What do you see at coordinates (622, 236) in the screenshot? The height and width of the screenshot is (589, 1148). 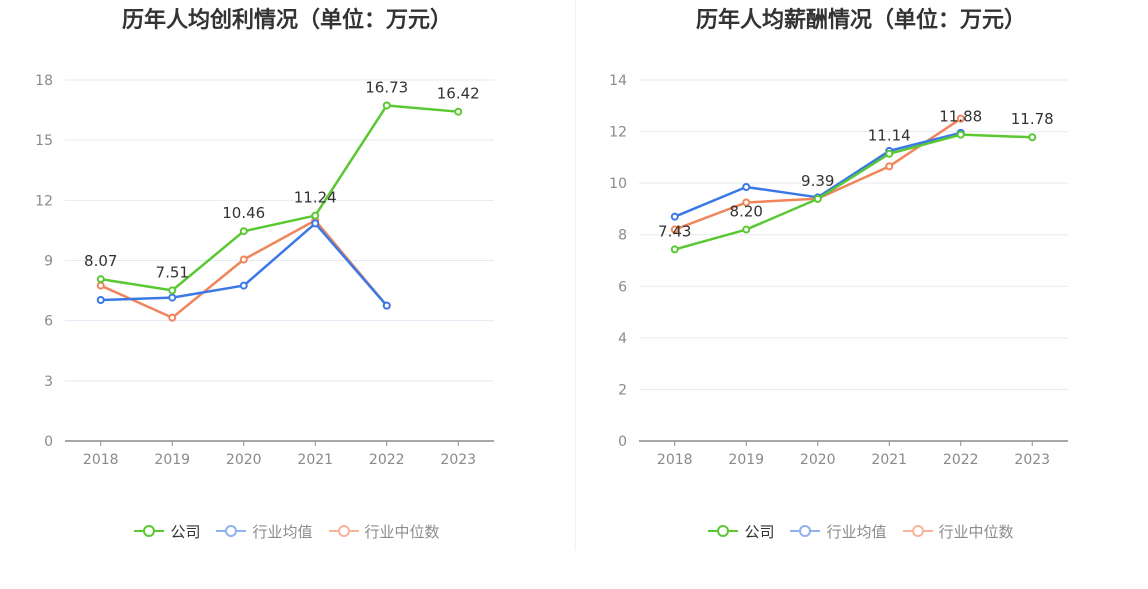 I see `y-tick-label: 8` at bounding box center [622, 236].